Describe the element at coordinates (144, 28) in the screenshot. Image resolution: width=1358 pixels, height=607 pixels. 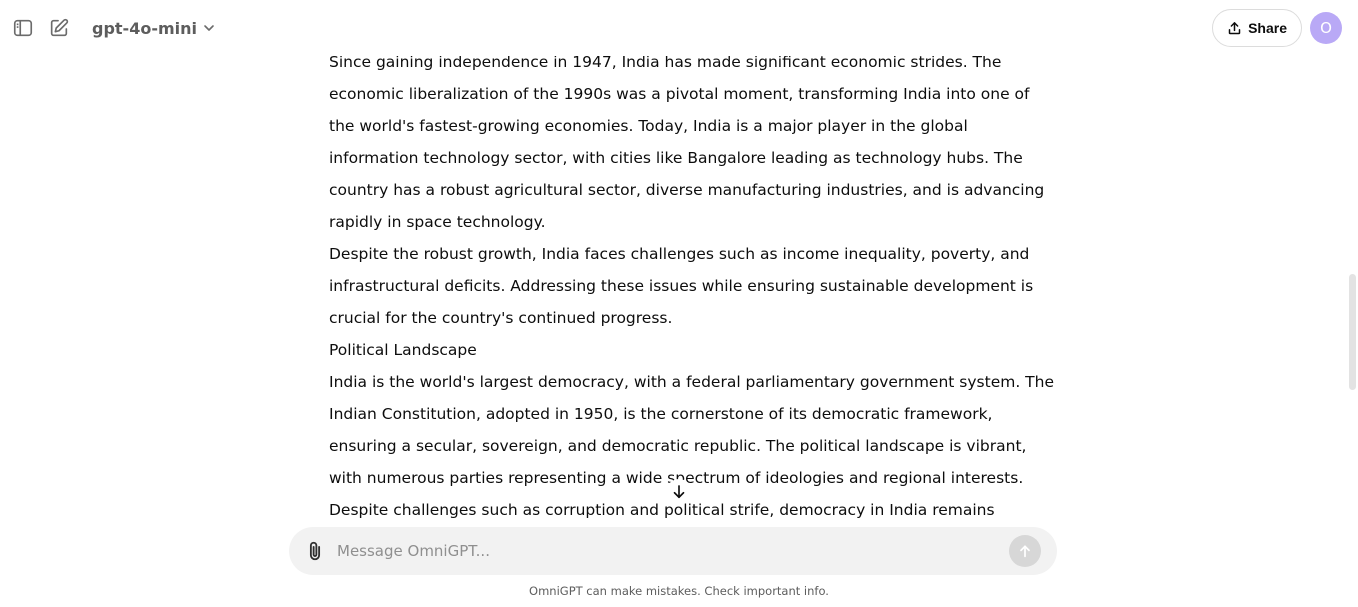
I see `model-name: gpt-4o-mini` at that location.